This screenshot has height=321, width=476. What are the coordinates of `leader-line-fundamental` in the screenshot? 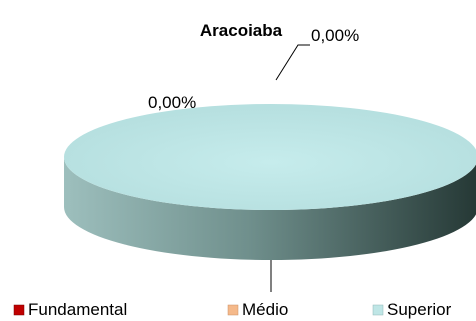 It's located at (292, 62).